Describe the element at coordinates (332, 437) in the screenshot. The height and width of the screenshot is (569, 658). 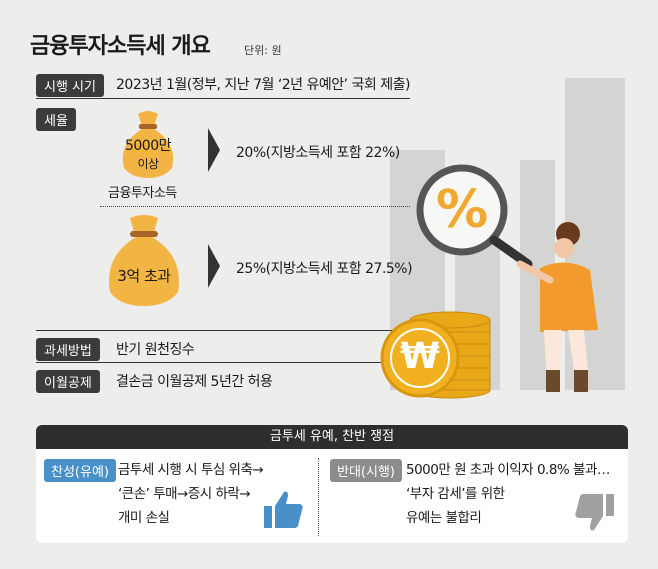
I see `debate-title: 금투세 유예, 찬반 쟁점` at that location.